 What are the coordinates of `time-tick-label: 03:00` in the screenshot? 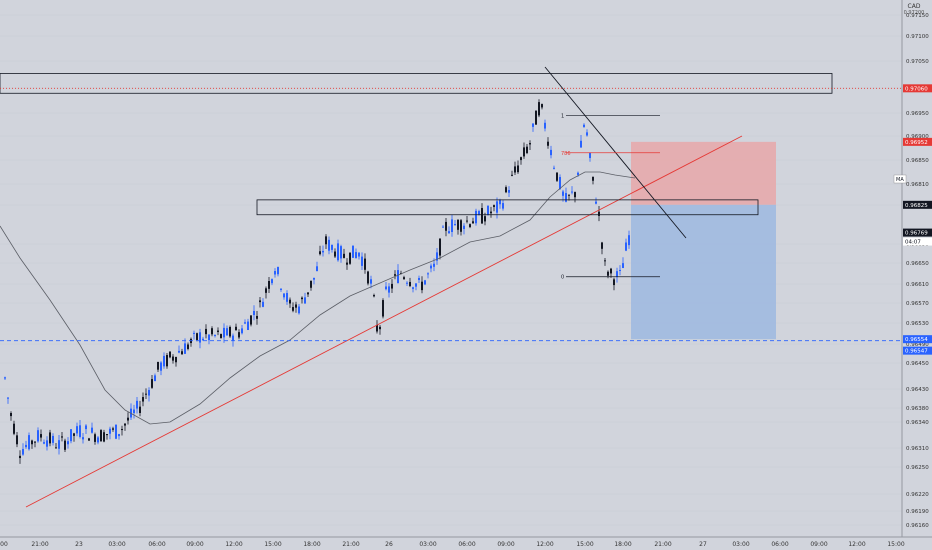 It's located at (740, 544).